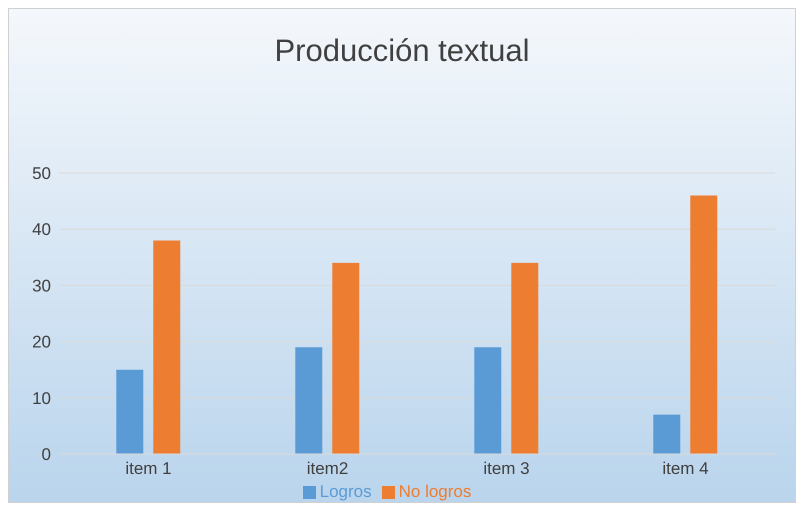  I want to click on legend-label: Logros, so click(346, 491).